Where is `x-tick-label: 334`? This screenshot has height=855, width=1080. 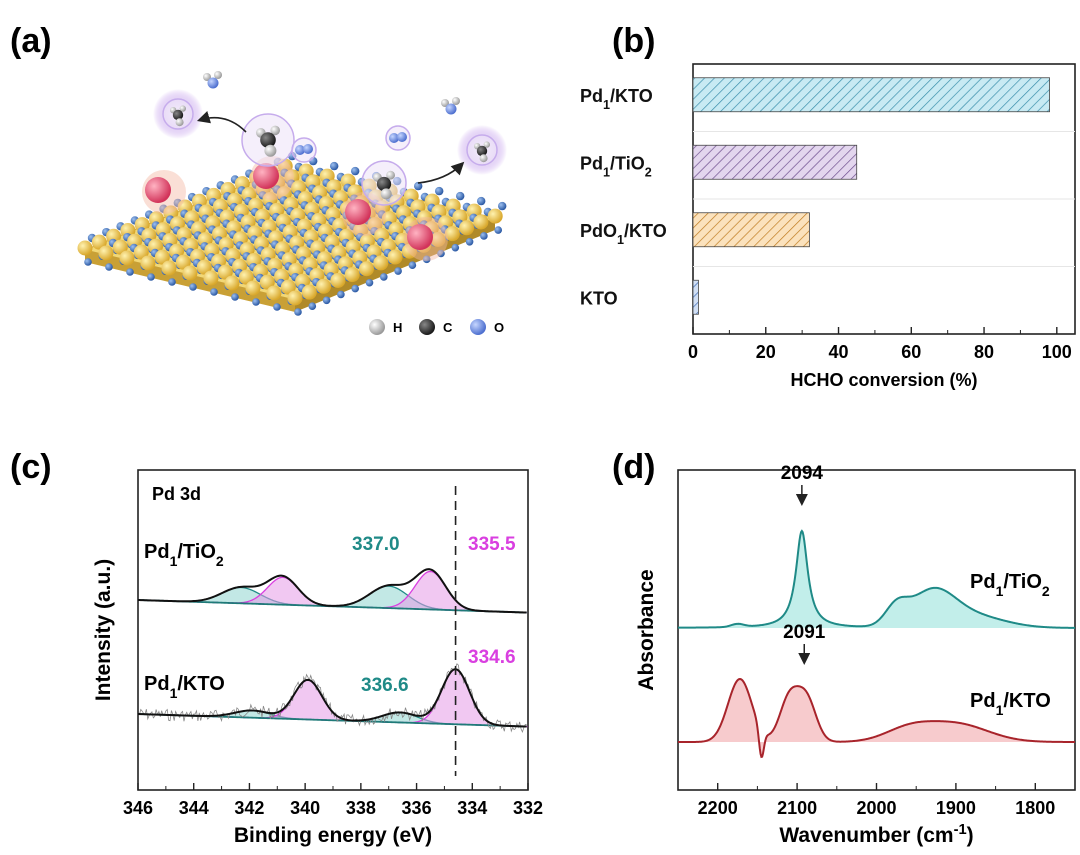
x-tick-label: 334 is located at coordinates (472, 808).